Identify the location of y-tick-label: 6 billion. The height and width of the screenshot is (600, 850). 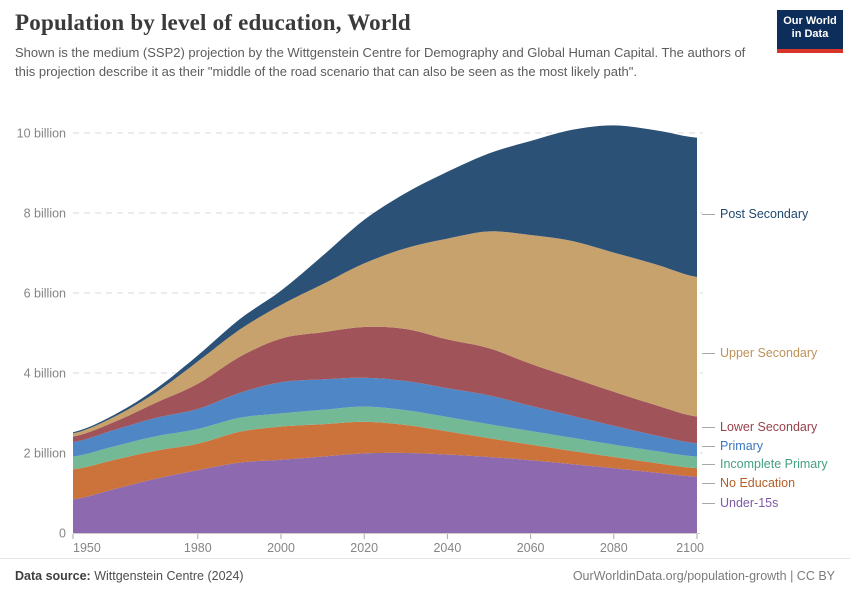
(45, 294).